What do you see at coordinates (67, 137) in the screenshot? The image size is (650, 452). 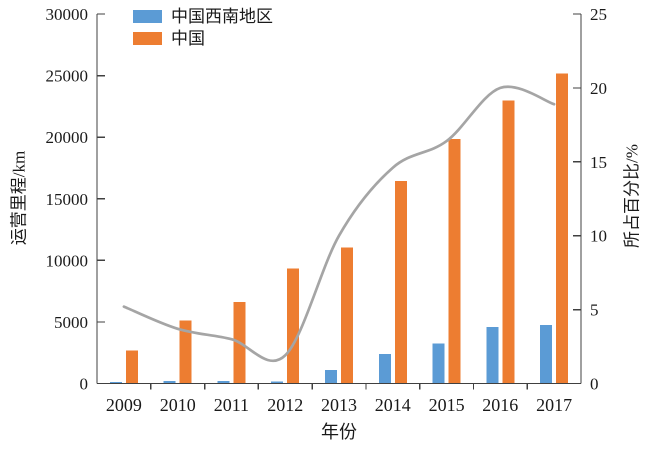 I see `y-tick-label-left: 20000` at bounding box center [67, 137].